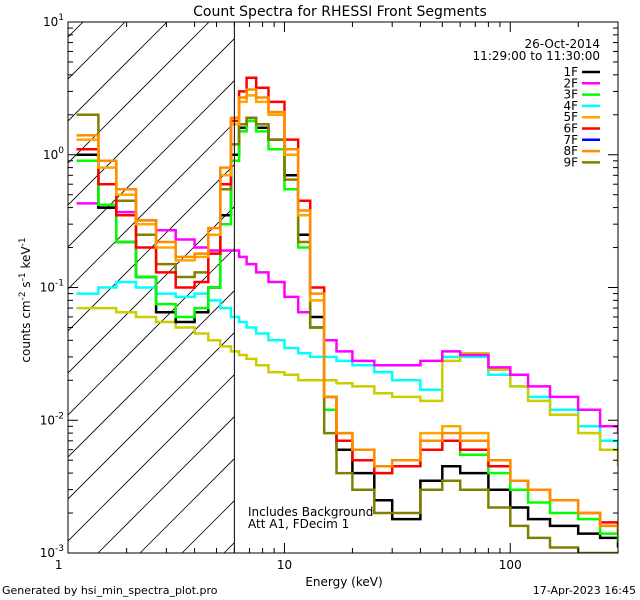 The image size is (640, 600). I want to click on time-range-label: 11:29:00 to 11:30:00, so click(536, 56).